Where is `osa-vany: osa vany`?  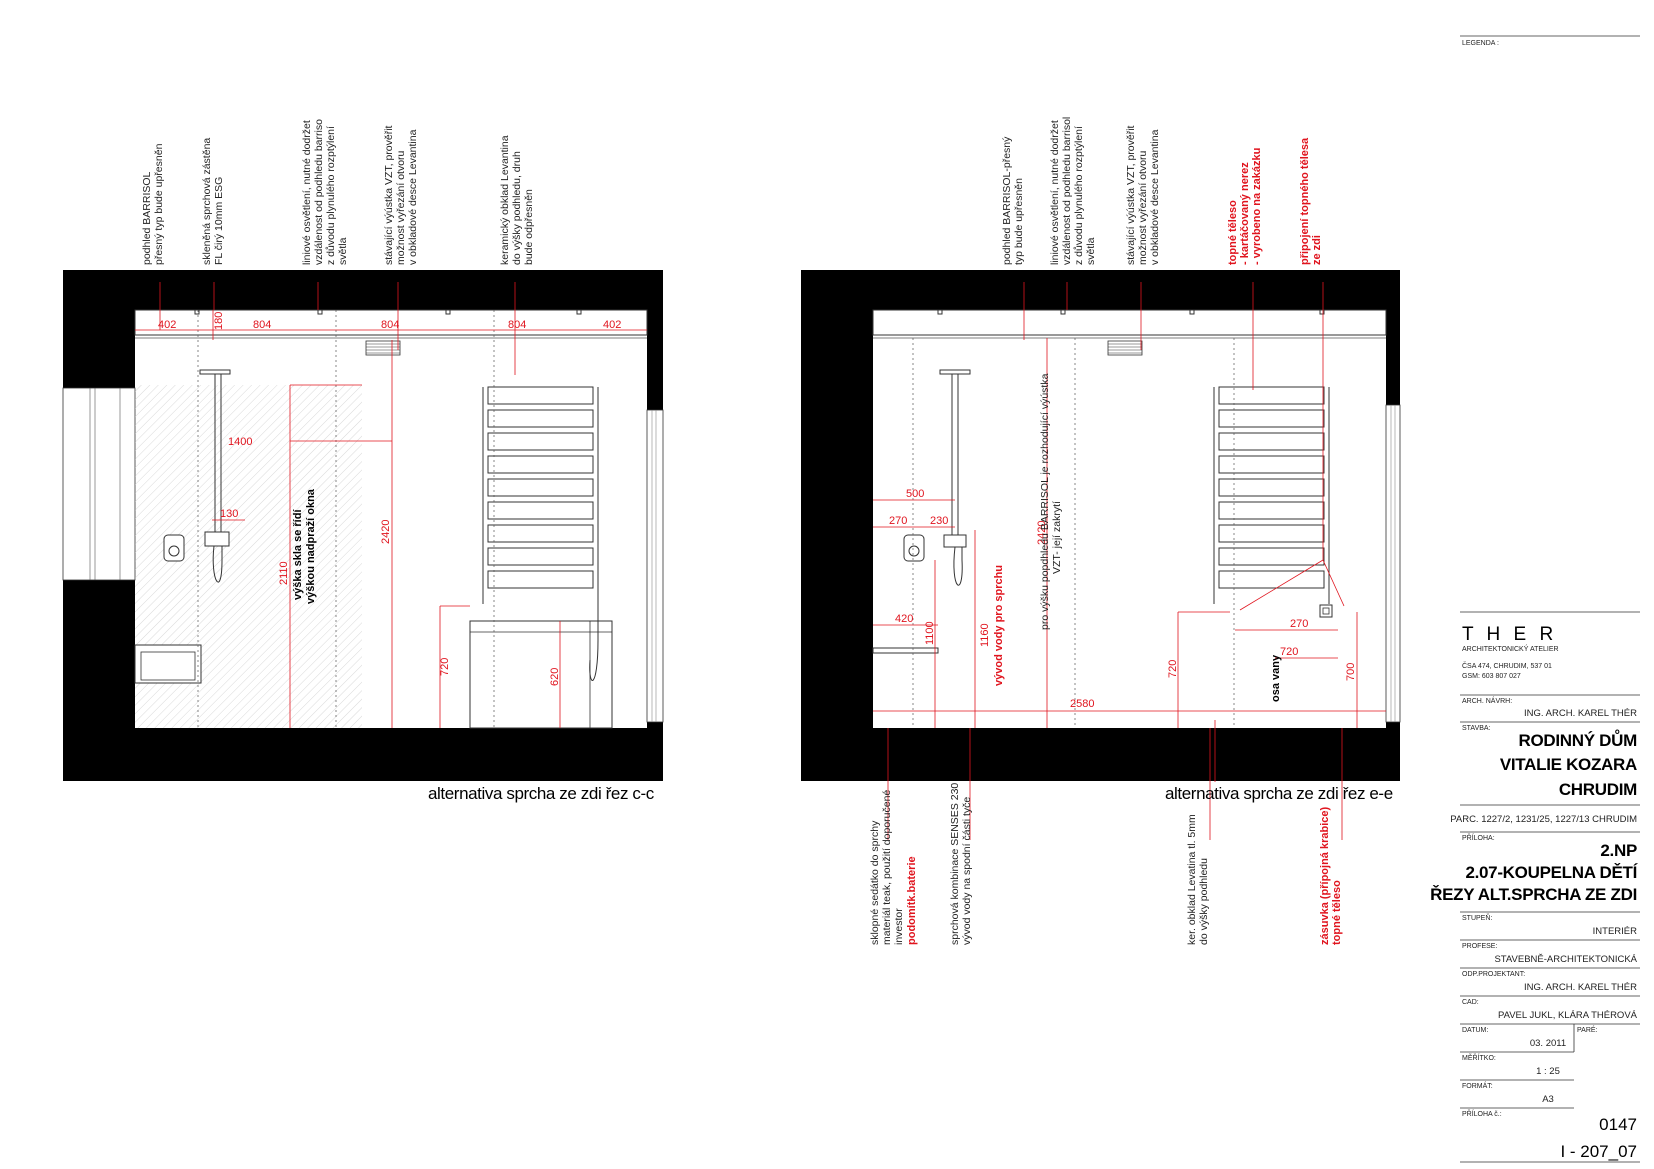 osa-vany: osa vany is located at coordinates (1276, 678).